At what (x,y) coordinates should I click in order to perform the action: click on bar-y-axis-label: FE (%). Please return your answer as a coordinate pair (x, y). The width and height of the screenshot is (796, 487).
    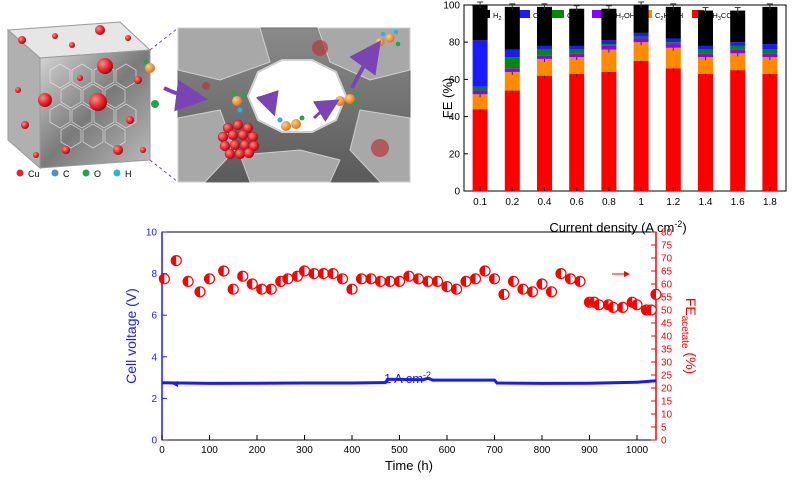
    Looking at the image, I should click on (447, 98).